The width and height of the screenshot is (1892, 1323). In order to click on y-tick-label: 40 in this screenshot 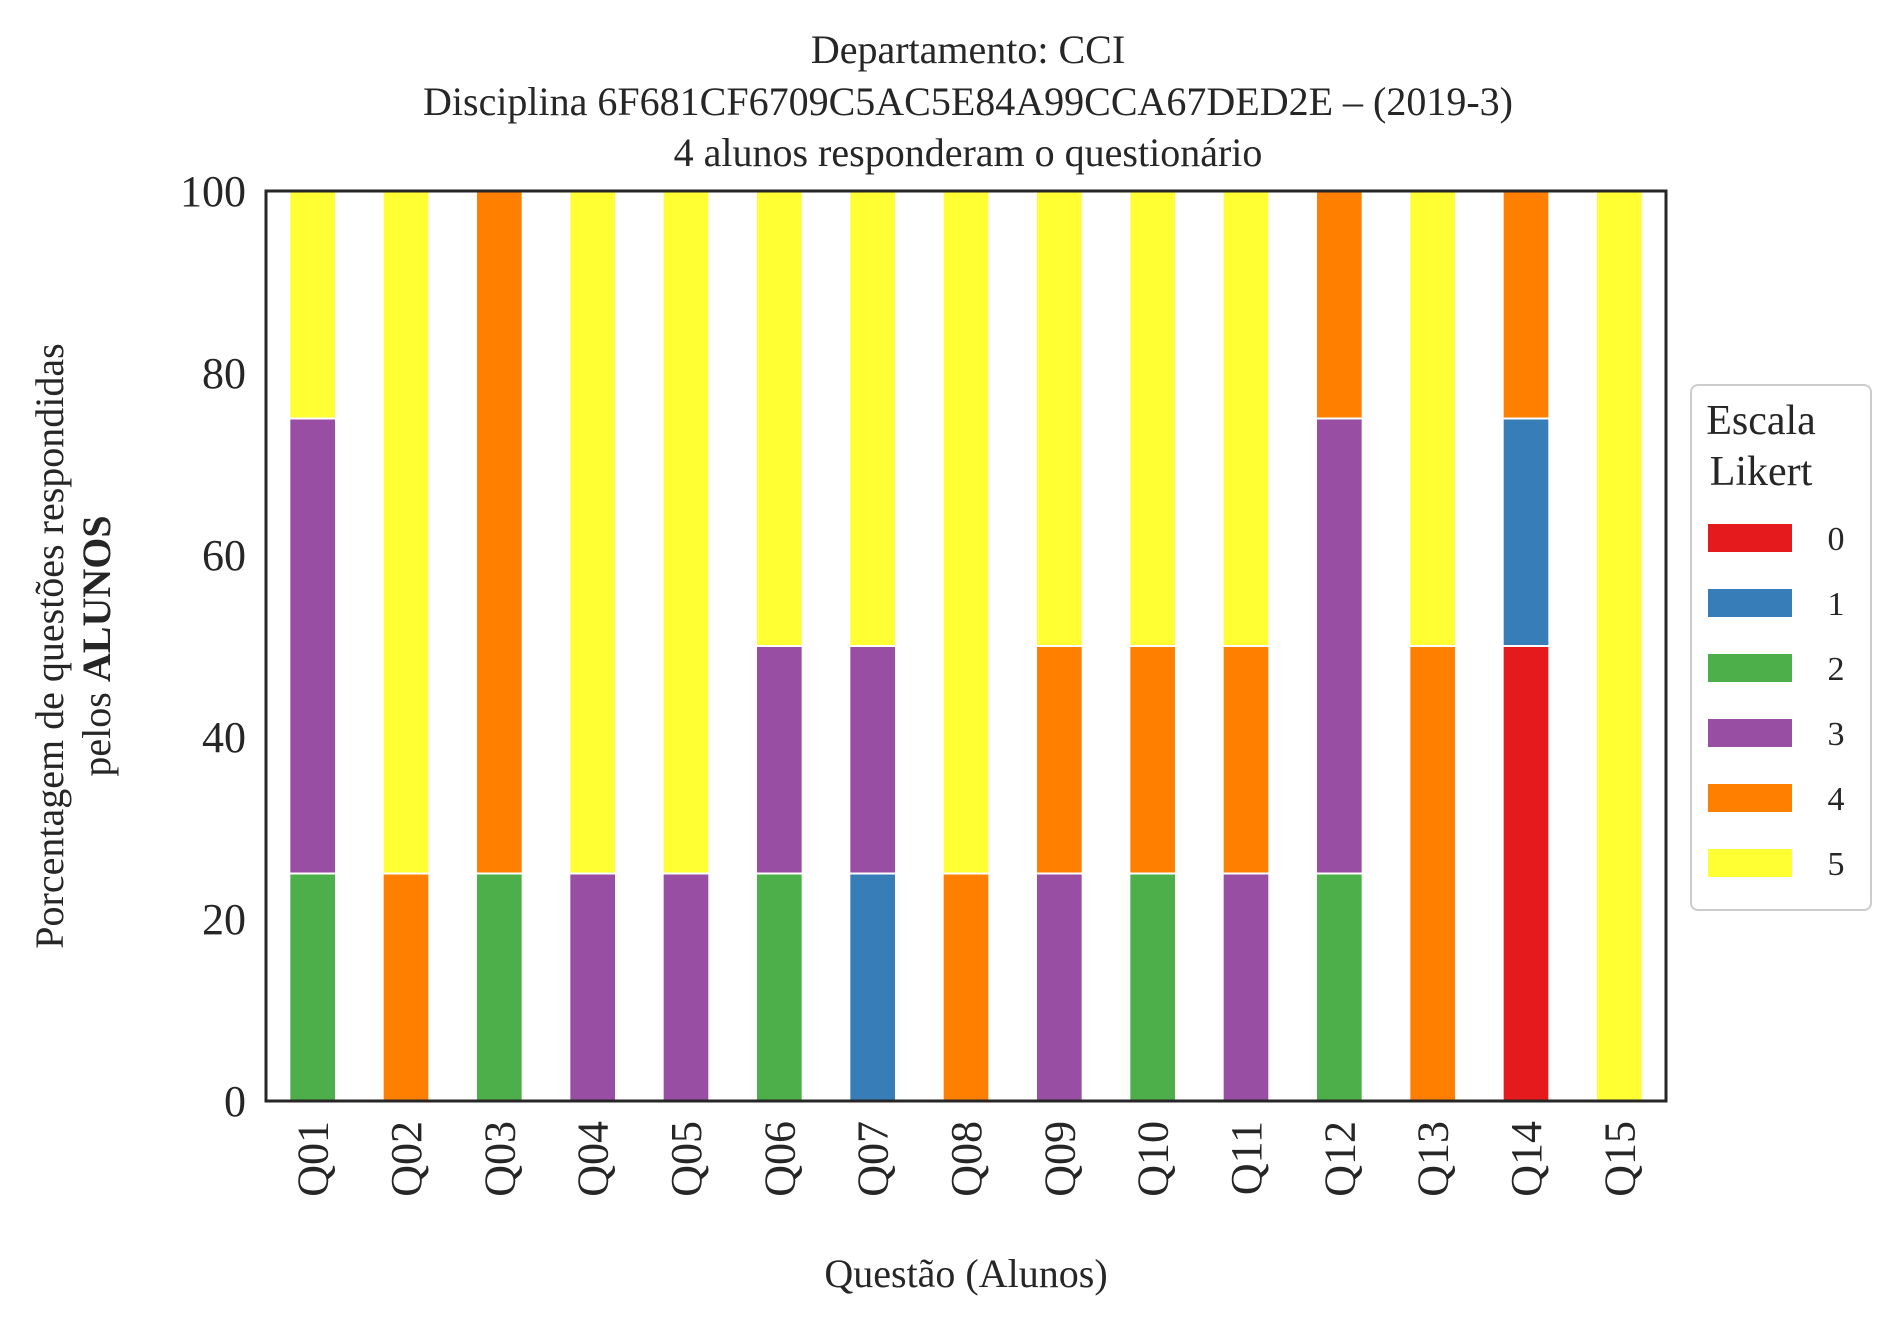, I will do `click(224, 737)`.